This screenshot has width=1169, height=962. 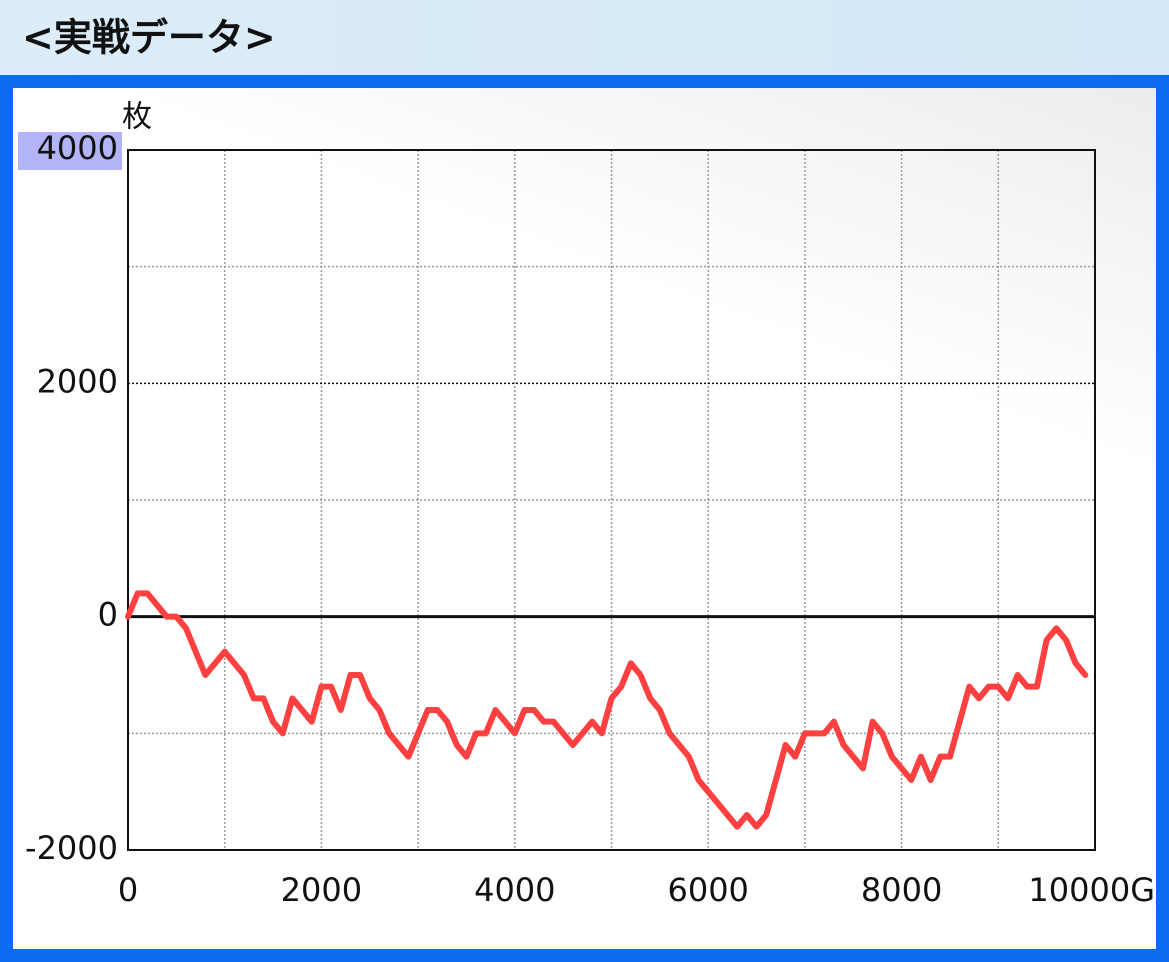 I want to click on y-tick-label: -2000, so click(x=71, y=848).